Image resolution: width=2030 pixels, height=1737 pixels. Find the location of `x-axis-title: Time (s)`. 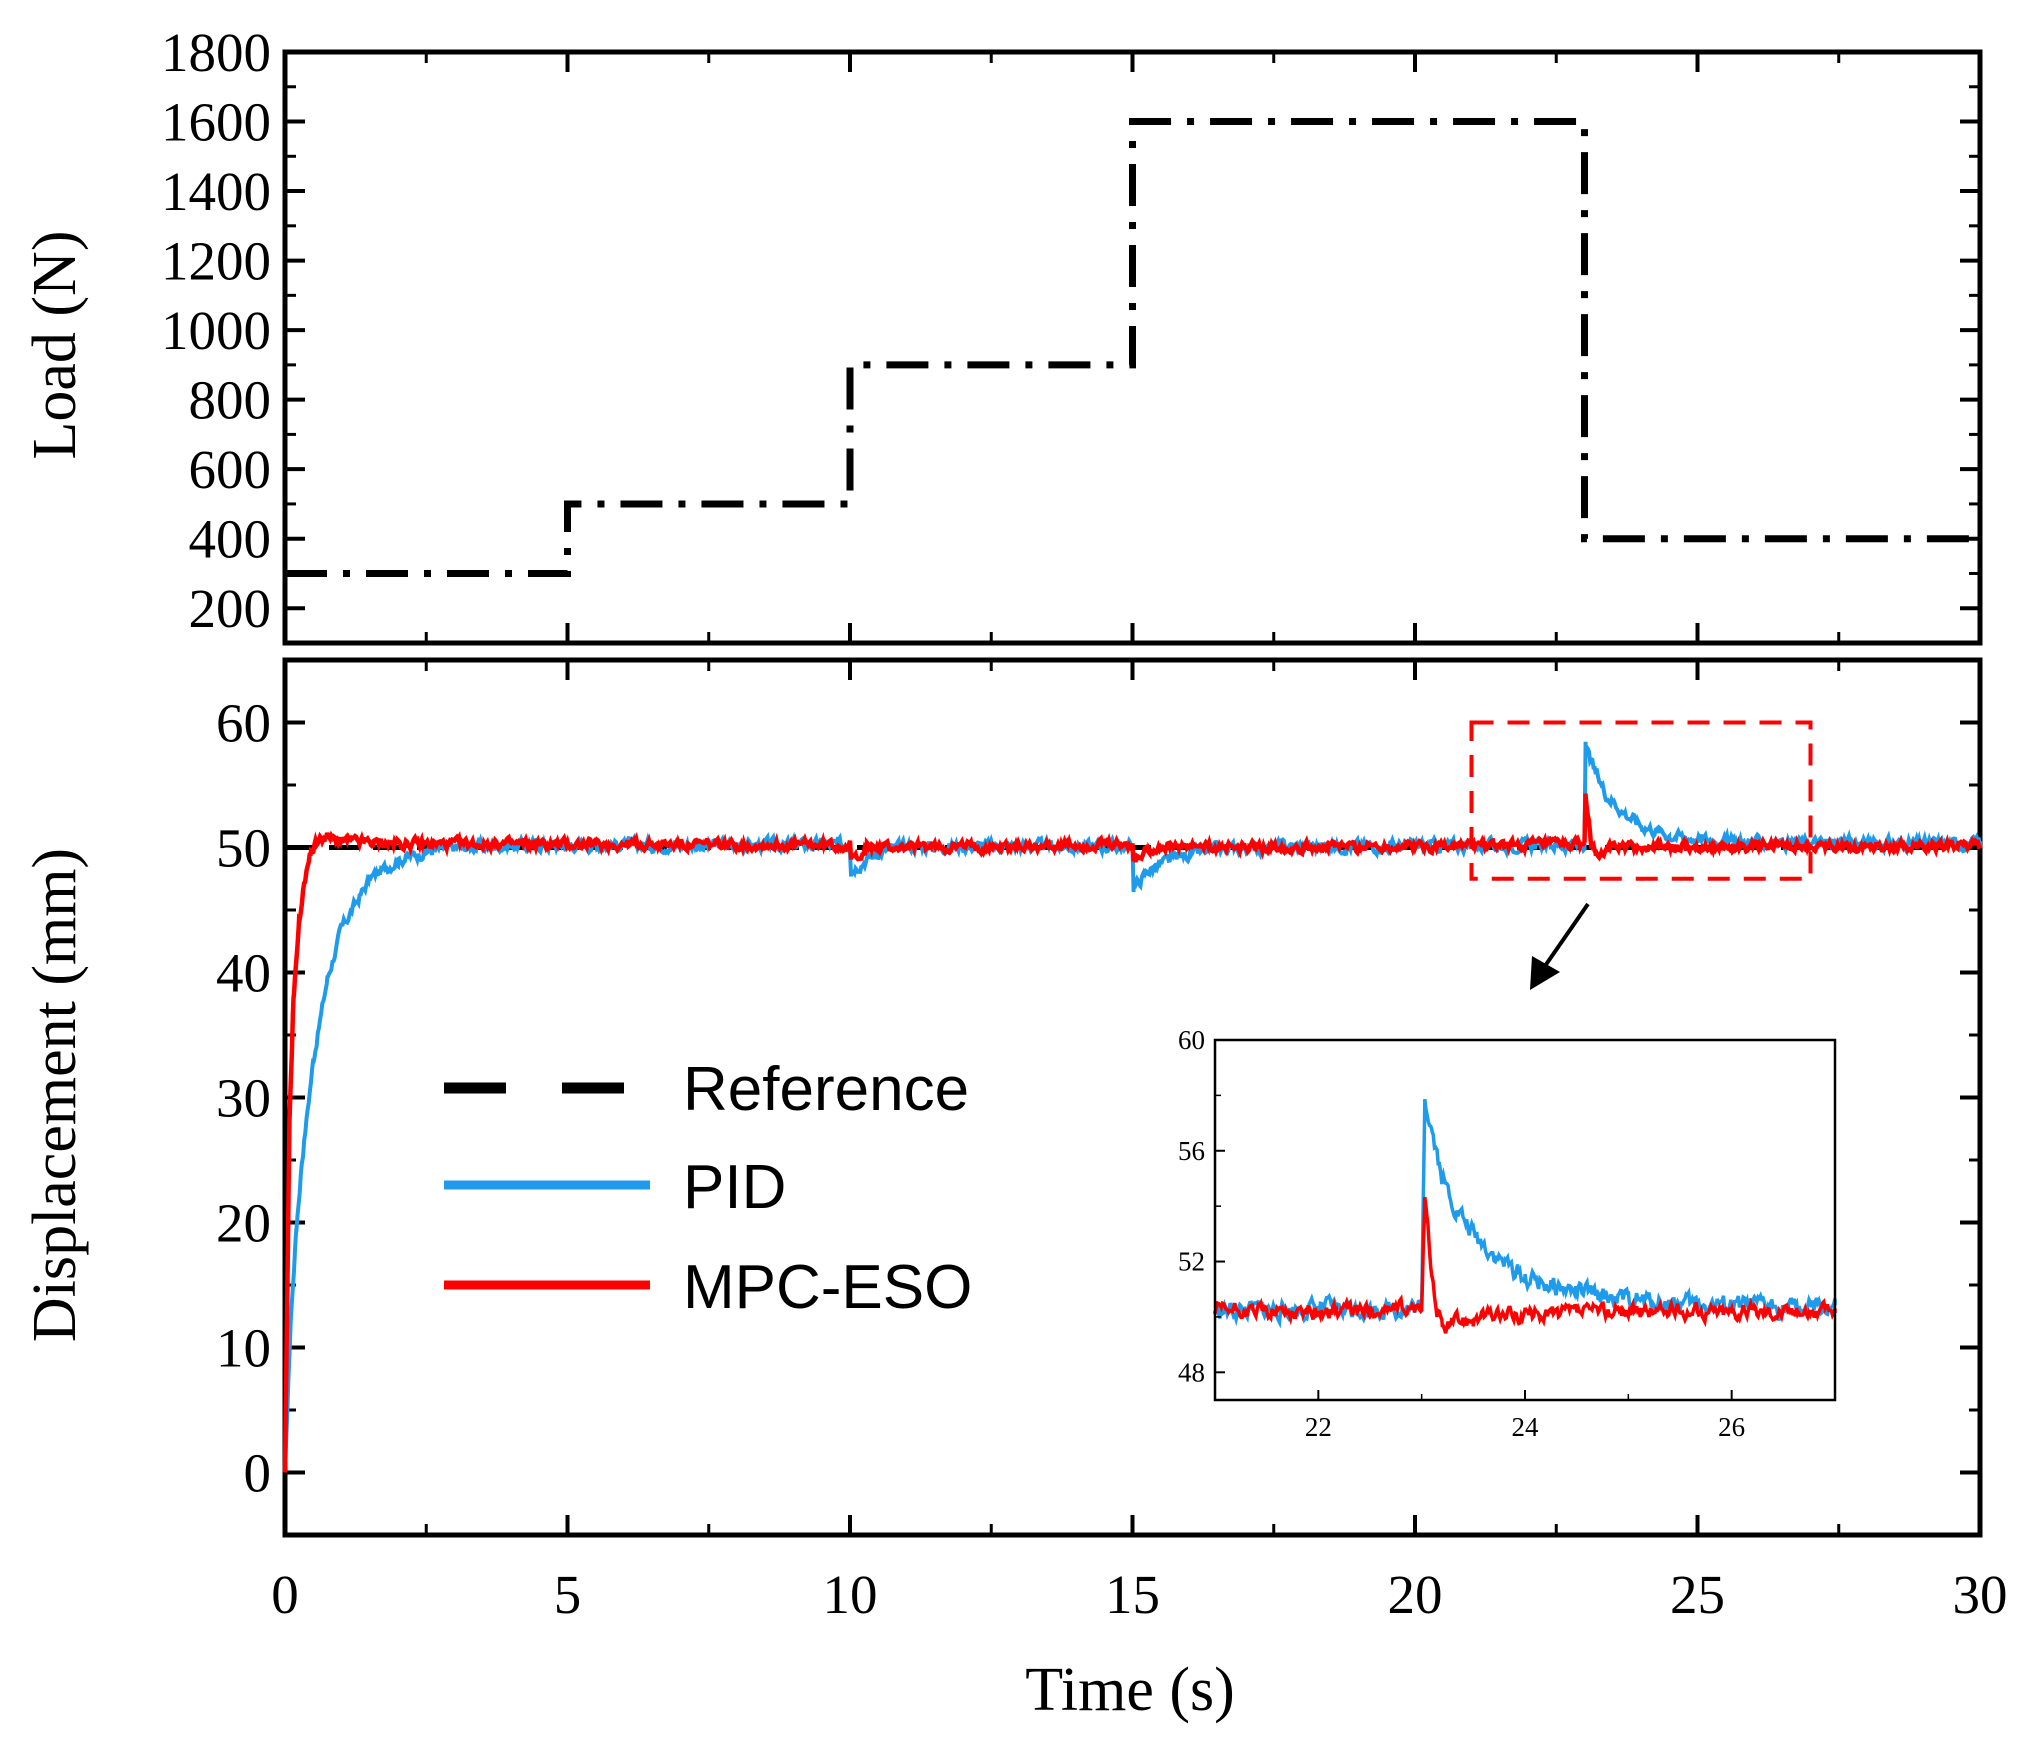

x-axis-title: Time (s) is located at coordinates (1130, 1690).